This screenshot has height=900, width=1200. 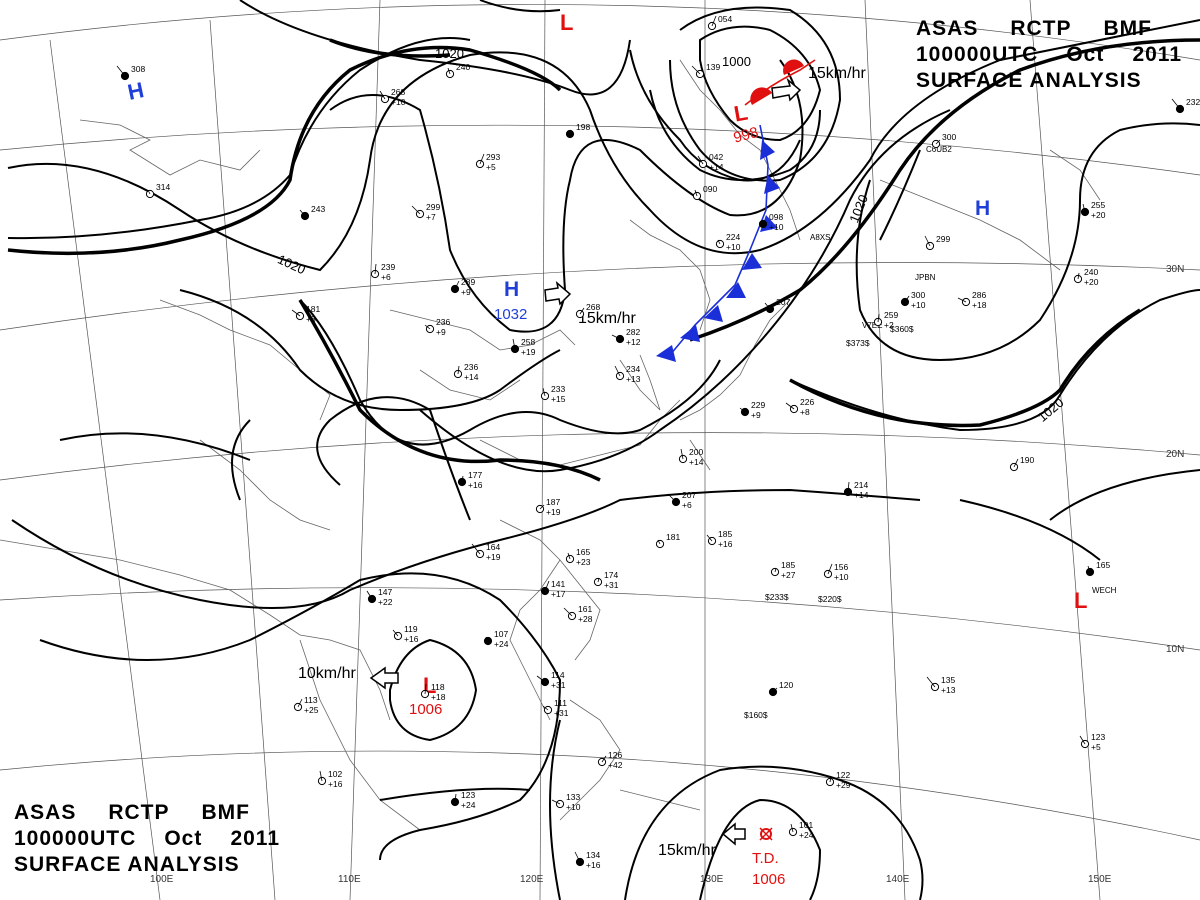 What do you see at coordinates (948, 680) in the screenshot?
I see `station-pressure: 135` at bounding box center [948, 680].